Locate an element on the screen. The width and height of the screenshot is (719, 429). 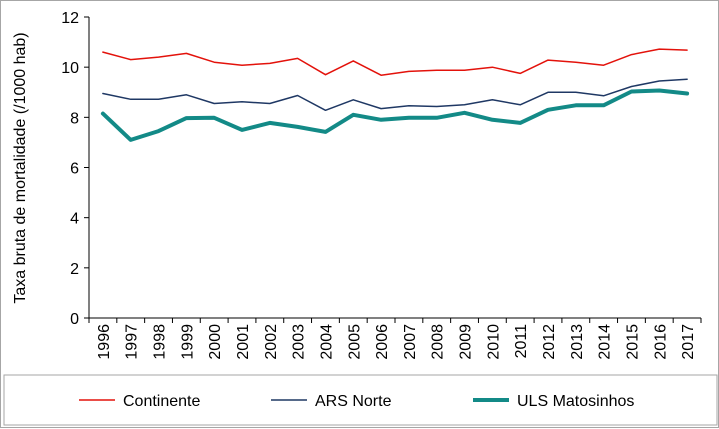
x-tick-label: 2010 is located at coordinates (493, 342).